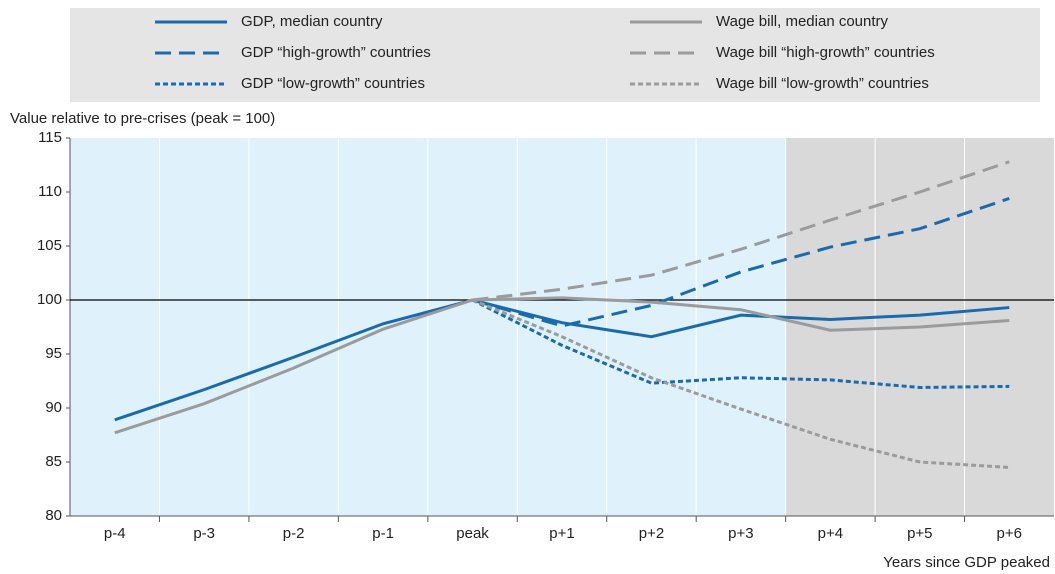  I want to click on y-tick-label: 115, so click(50, 137).